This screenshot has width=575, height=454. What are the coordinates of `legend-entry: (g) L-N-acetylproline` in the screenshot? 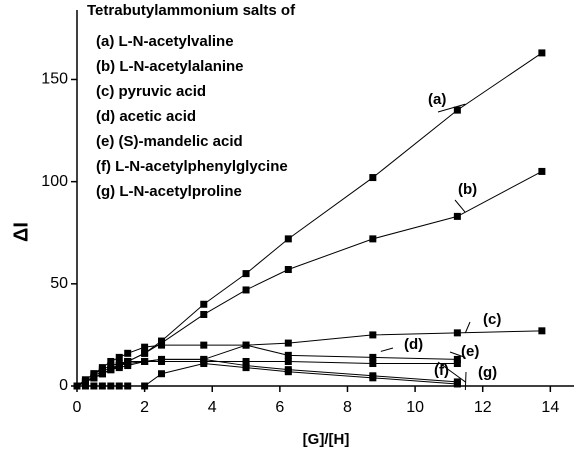 It's located at (169, 191).